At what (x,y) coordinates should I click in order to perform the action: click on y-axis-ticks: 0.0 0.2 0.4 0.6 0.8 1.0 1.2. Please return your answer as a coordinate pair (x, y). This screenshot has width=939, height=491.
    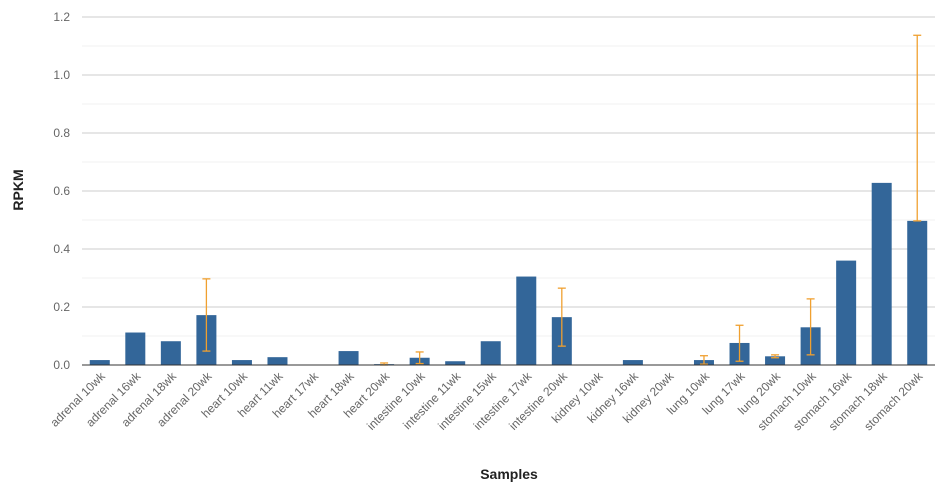
    Looking at the image, I should click on (61, 191).